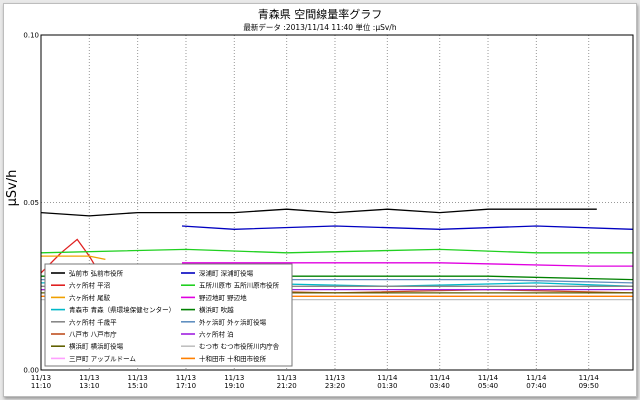  I want to click on y-axis-label: μSv/h, so click(12, 188).